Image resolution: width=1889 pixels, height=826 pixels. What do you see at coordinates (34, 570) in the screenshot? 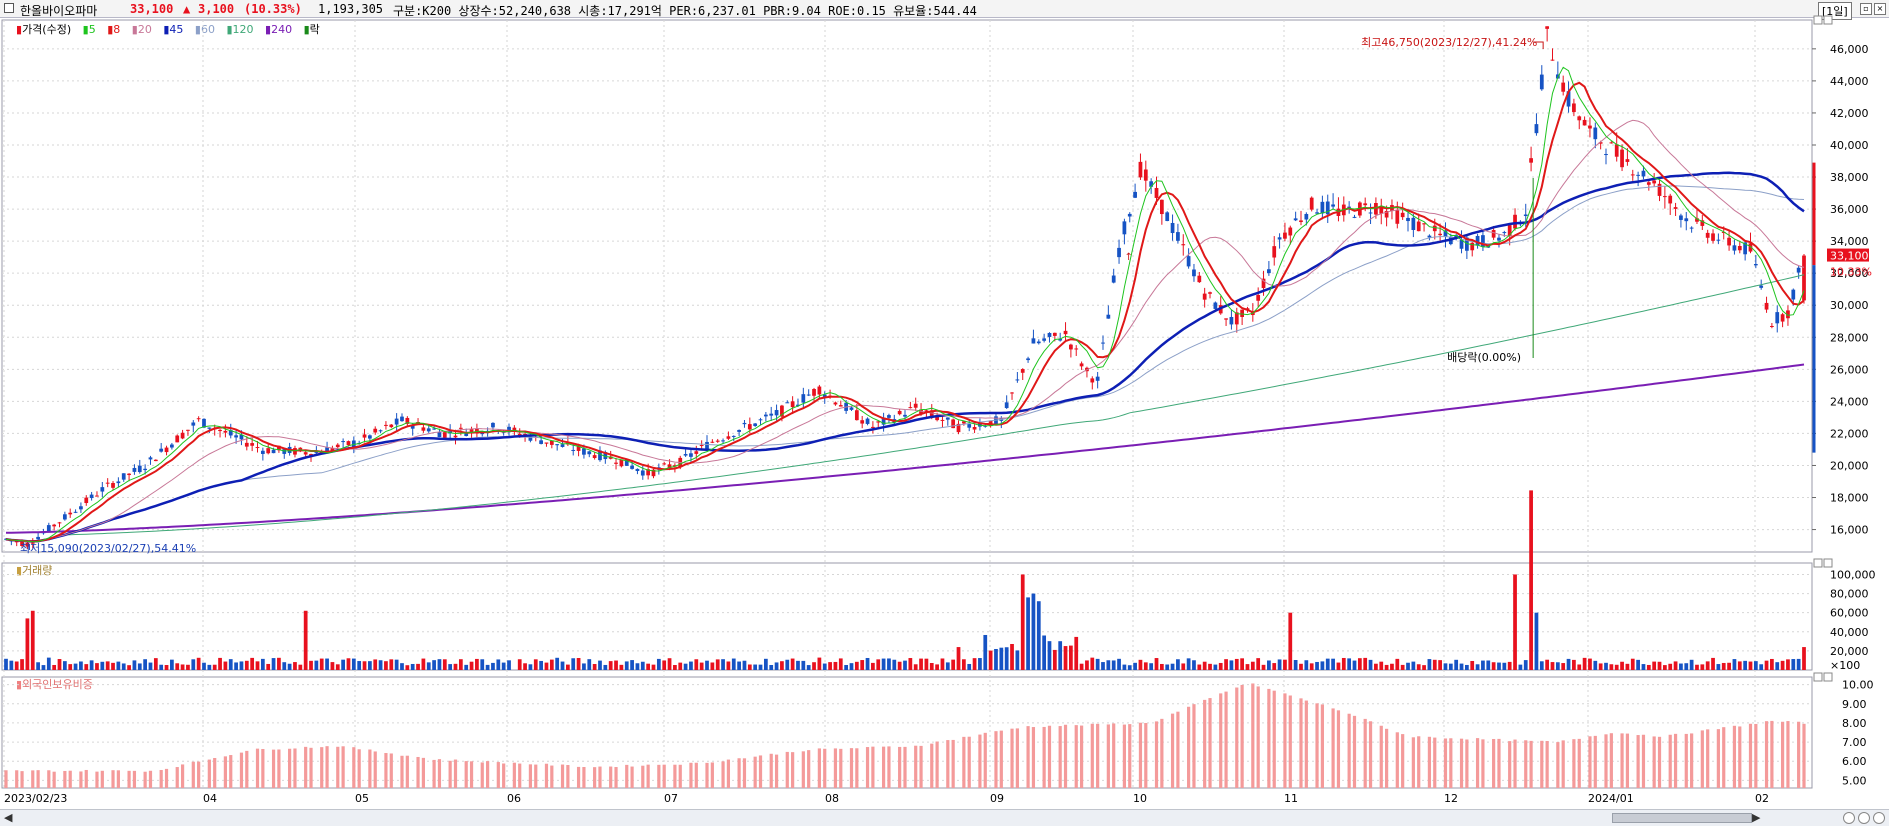
I see `volume-legend: ▮거래량` at bounding box center [34, 570].